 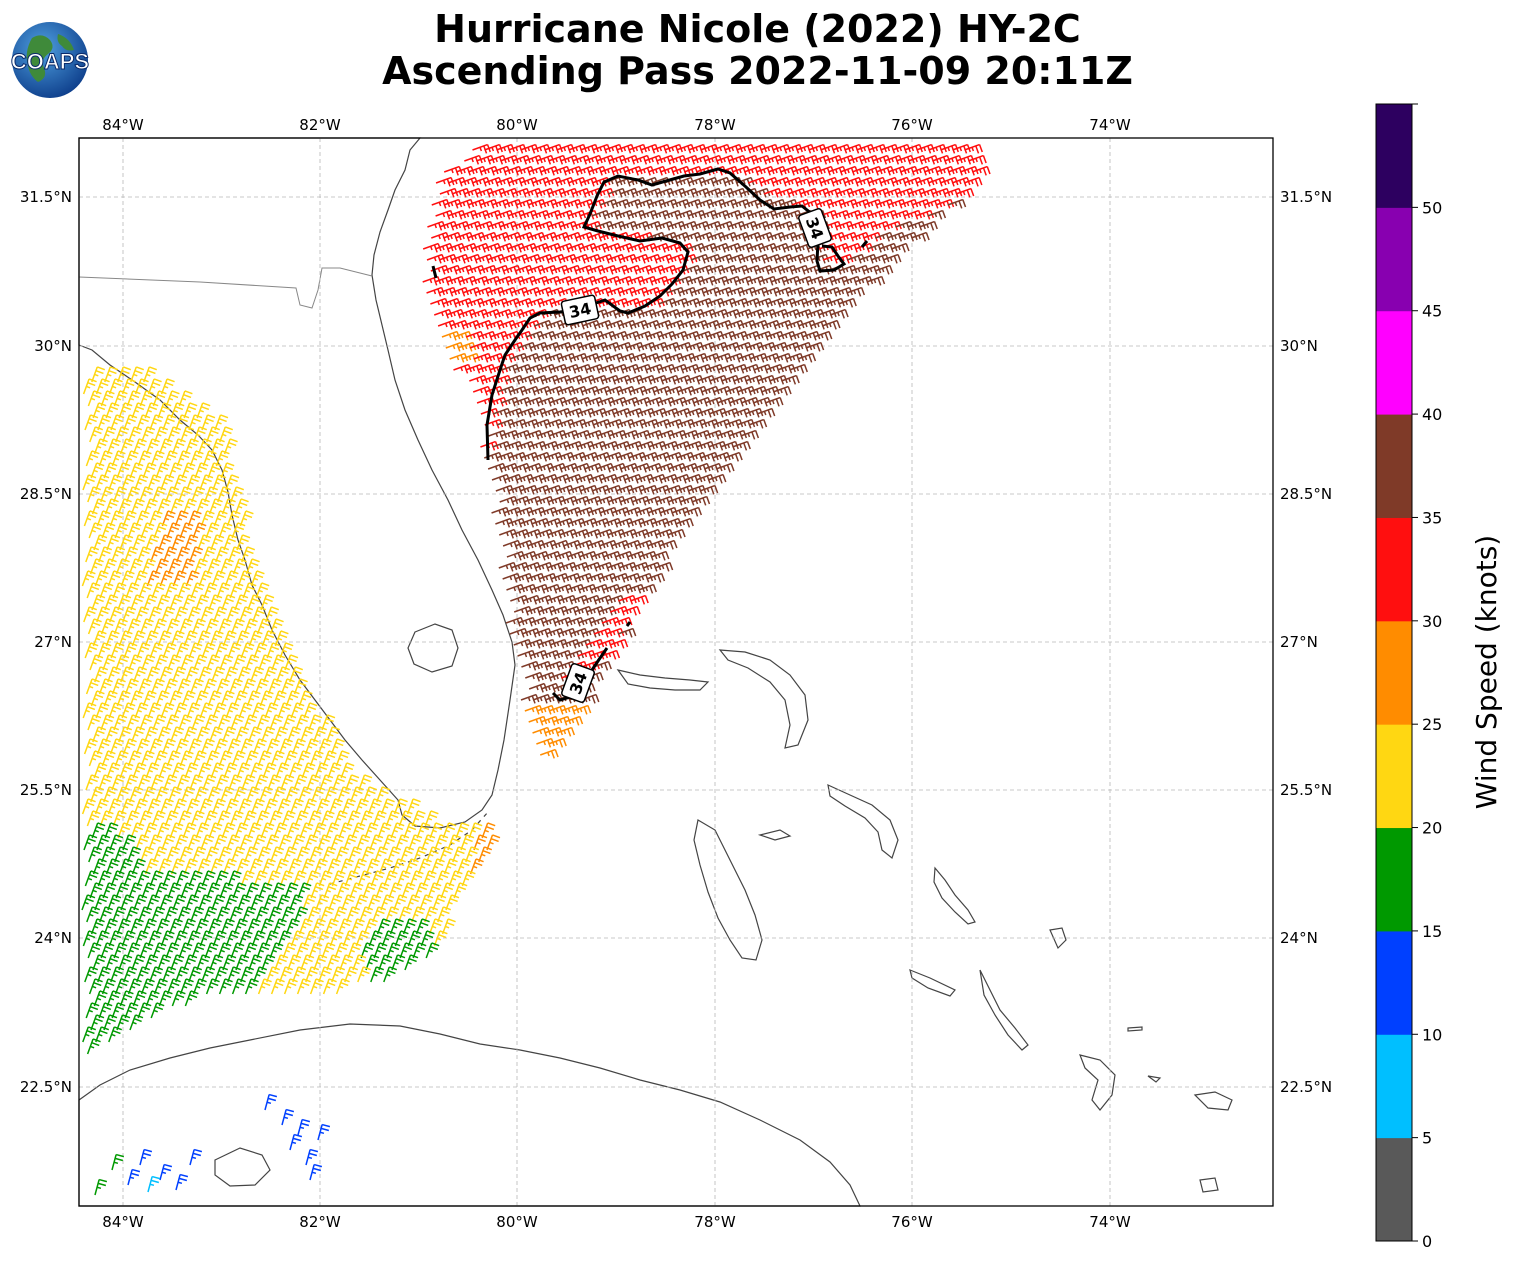 I want to click on colorbar-tick-label: 0, so click(x=1427, y=1241).